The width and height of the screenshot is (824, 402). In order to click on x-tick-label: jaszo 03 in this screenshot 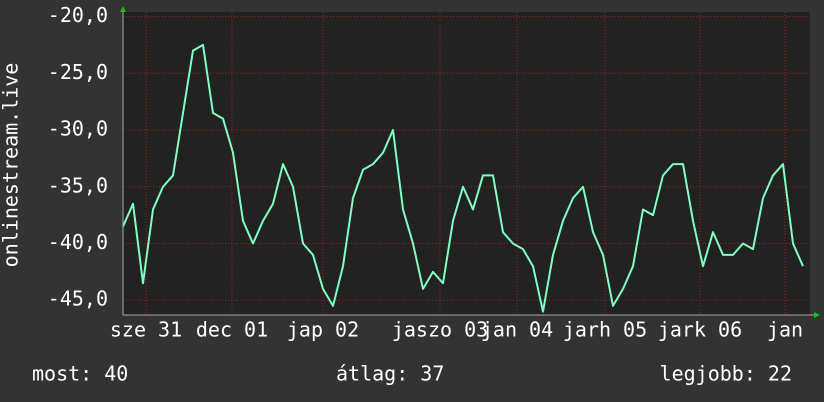, I will do `click(440, 330)`.